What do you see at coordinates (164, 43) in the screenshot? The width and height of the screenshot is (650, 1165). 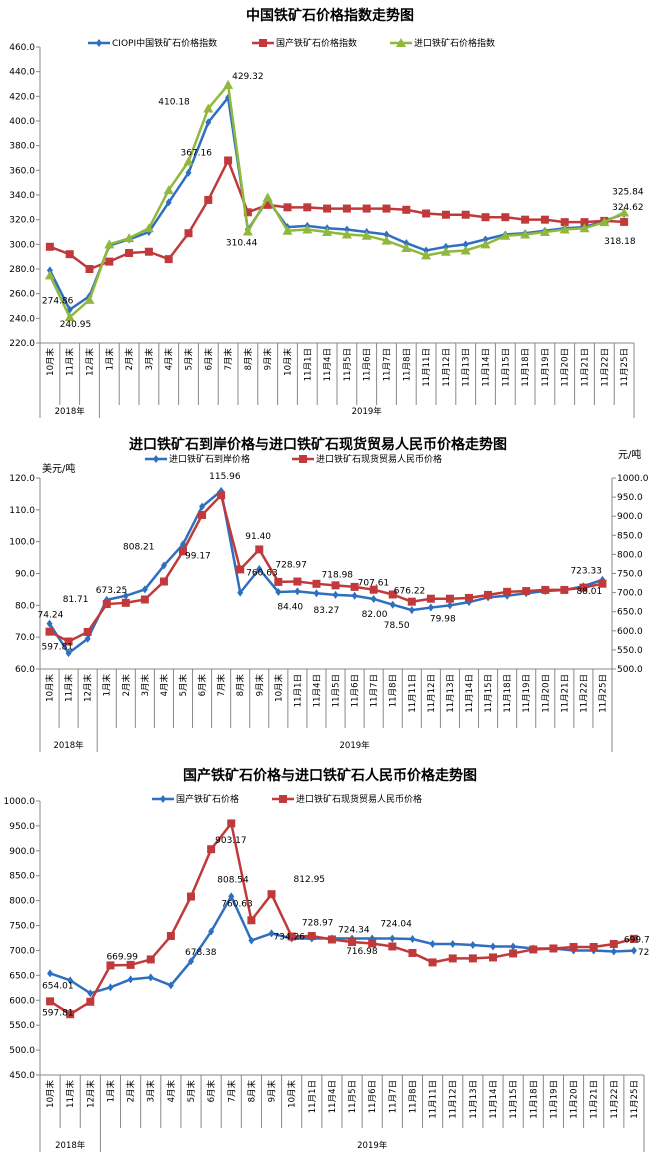 I see `legend-label: CIOPI中国铁矿石价格指数` at bounding box center [164, 43].